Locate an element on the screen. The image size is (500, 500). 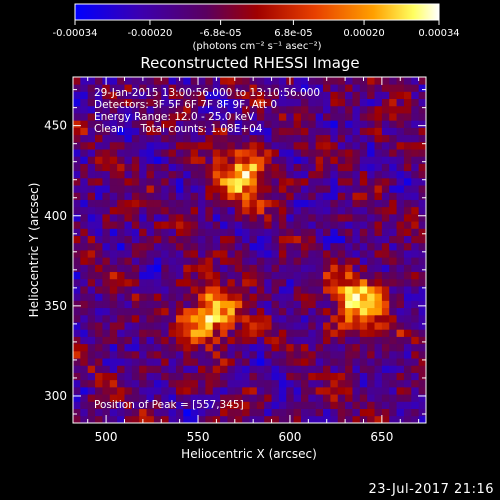
colorbar is located at coordinates (257, 12).